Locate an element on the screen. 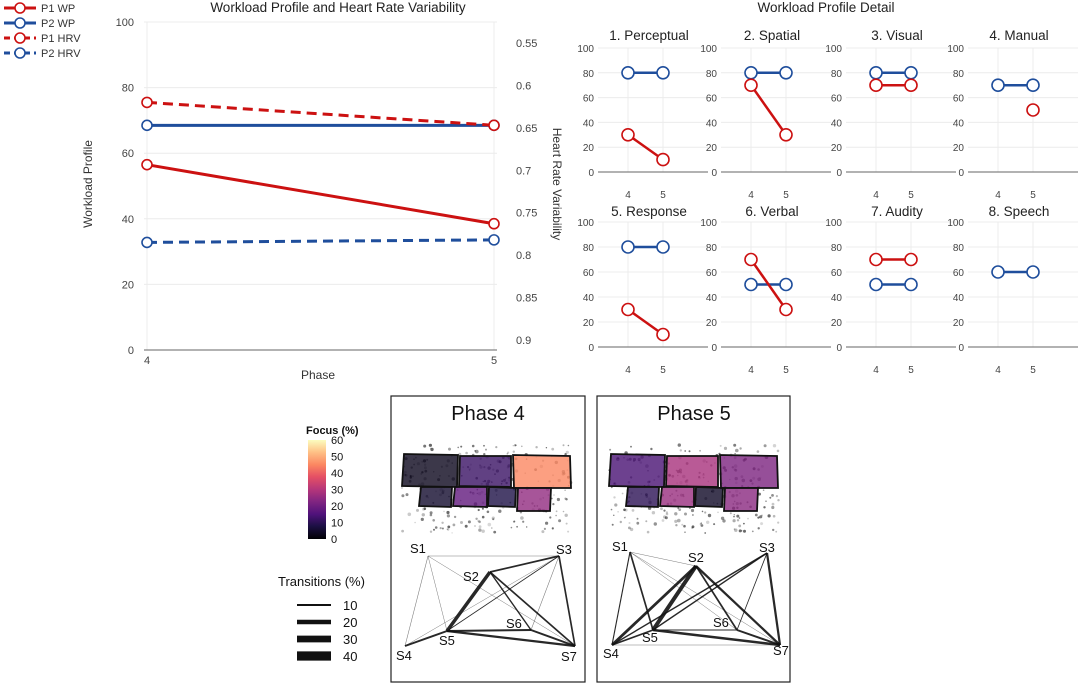  detail-panel: 0 20 40 60 80 100 4 5 4. Manual is located at coordinates (1012, 114).